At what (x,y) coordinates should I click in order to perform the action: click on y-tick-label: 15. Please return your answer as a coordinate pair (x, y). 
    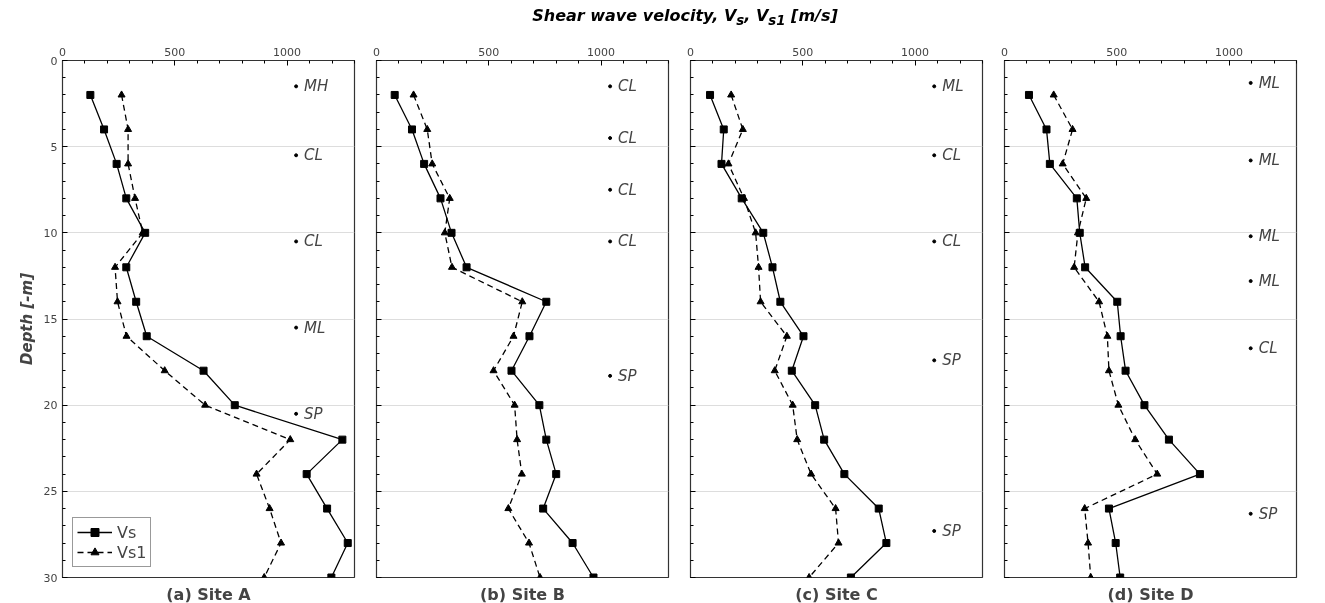
    Looking at the image, I should click on (50, 319).